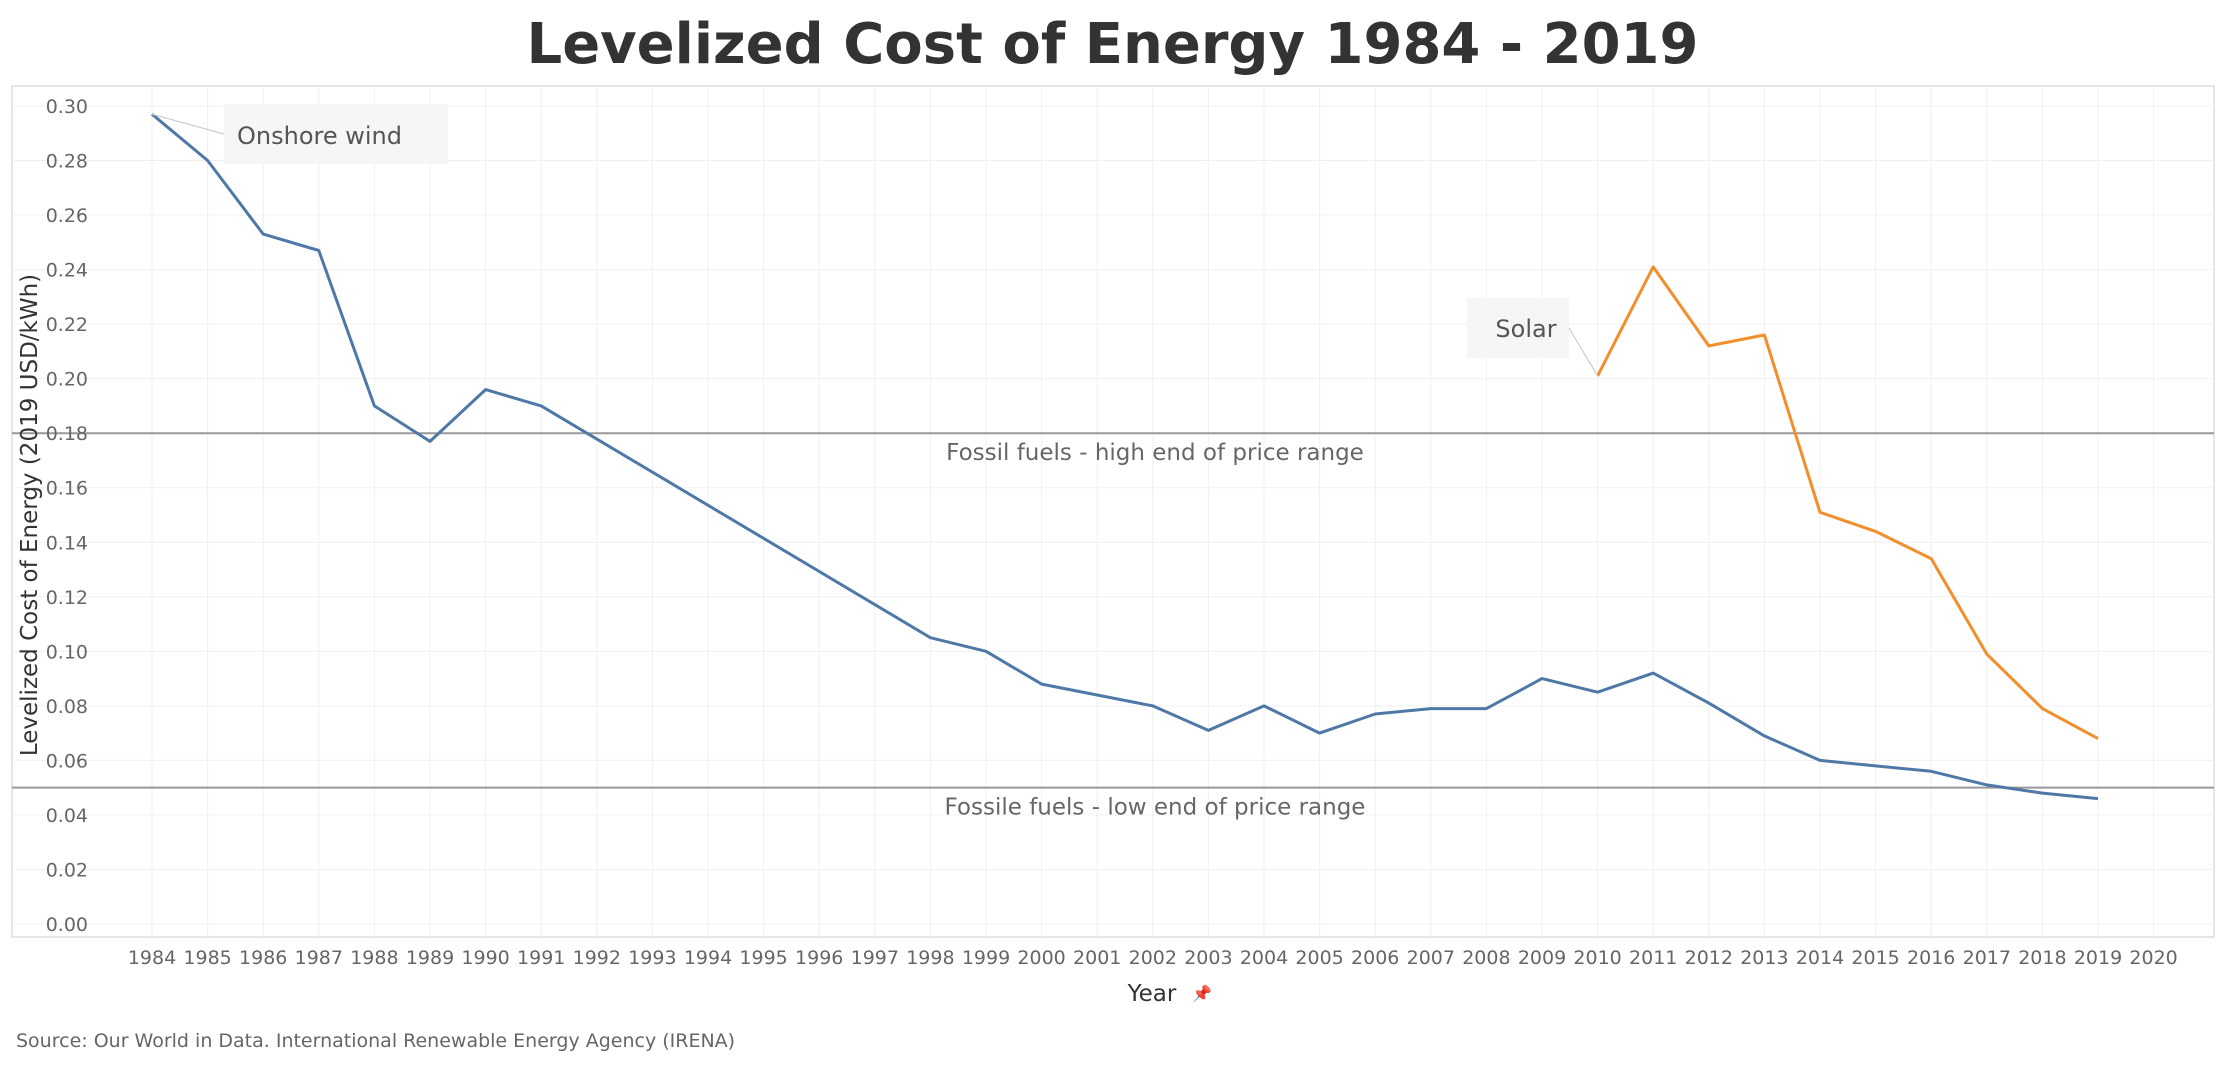 The height and width of the screenshot is (1071, 2225). What do you see at coordinates (374, 958) in the screenshot?
I see `x-tick-label: 1988` at bounding box center [374, 958].